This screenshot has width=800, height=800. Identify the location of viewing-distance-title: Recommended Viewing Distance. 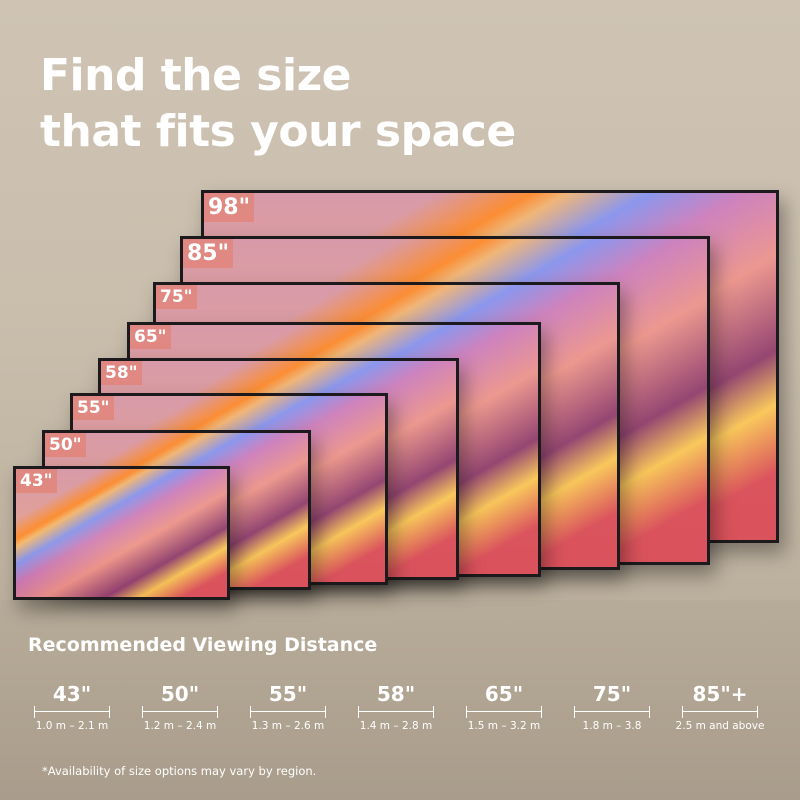
(203, 645).